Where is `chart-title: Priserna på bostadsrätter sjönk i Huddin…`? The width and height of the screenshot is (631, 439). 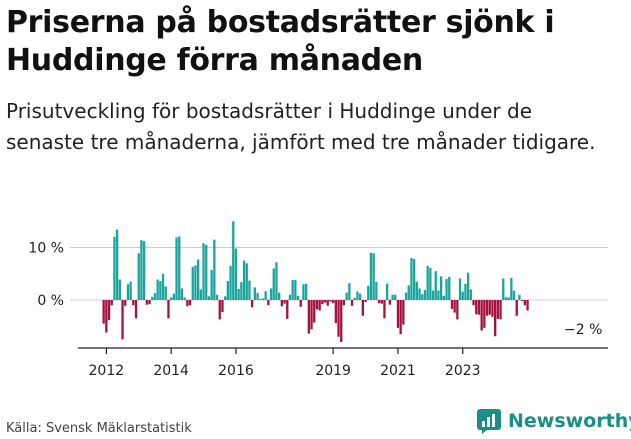 chart-title: Priserna på bostadsrätter sjönk i Huddin… is located at coordinates (280, 41).